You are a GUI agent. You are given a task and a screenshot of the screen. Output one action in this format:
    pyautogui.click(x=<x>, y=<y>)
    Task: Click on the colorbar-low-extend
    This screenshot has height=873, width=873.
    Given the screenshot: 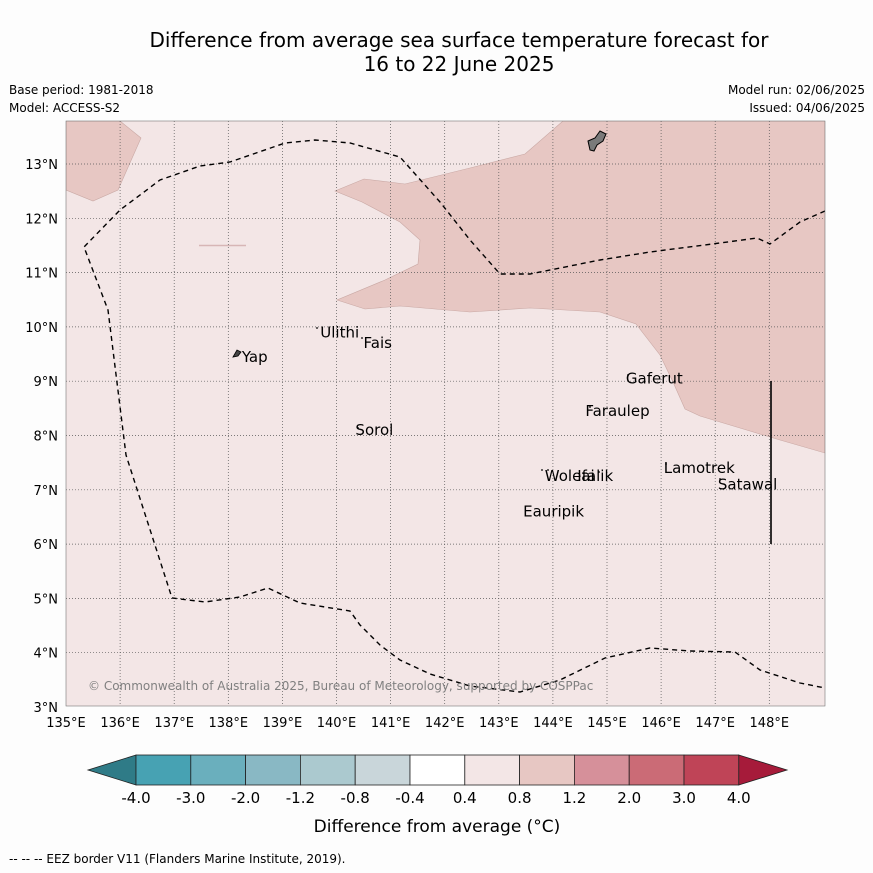 What is the action you would take?
    pyautogui.click(x=111, y=770)
    